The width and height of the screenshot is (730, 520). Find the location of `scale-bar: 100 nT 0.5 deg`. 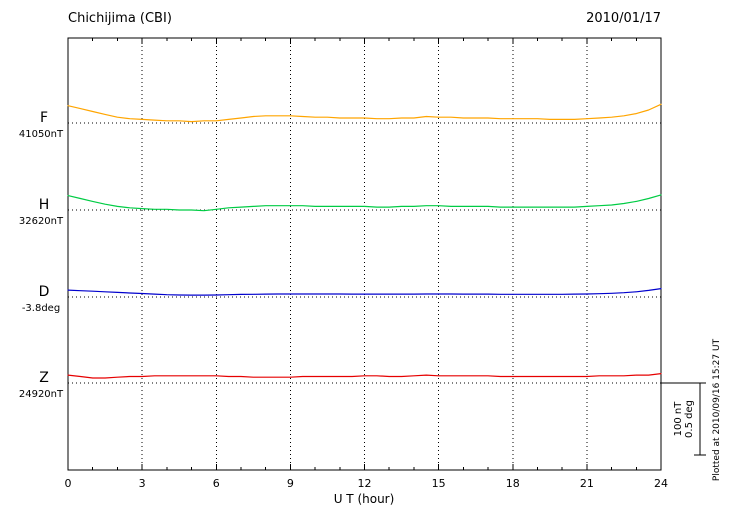

scale-bar: 100 nT 0.5 deg is located at coordinates (683, 419).